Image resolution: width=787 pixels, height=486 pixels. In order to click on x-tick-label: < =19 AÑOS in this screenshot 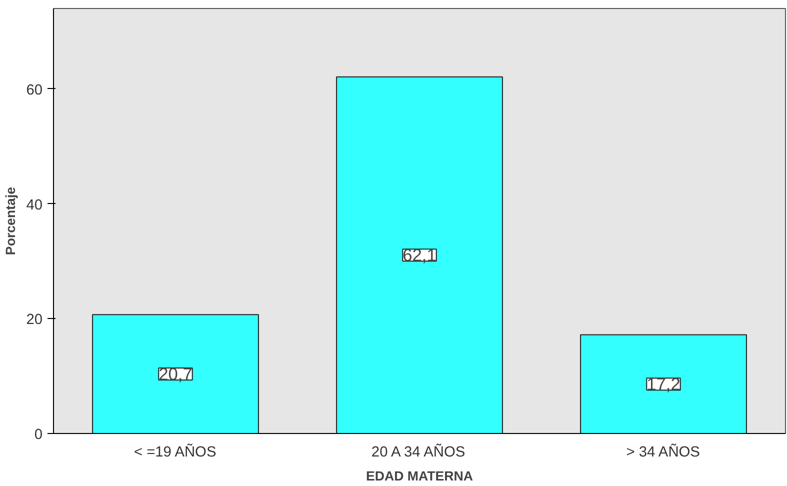, I will do `click(175, 452)`.